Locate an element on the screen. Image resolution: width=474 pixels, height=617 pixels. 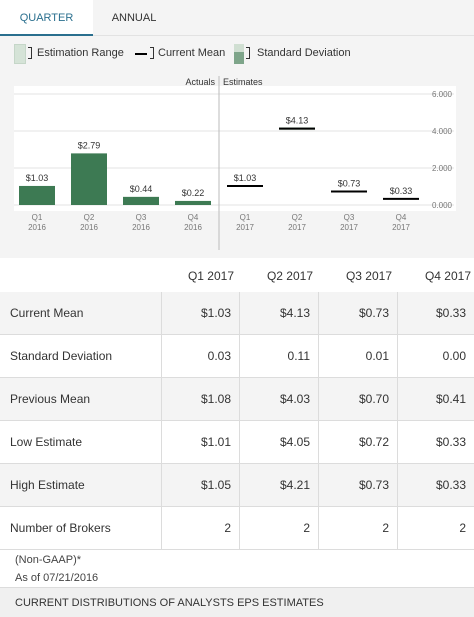
actual-value-label: $0.44 is located at coordinates (141, 189).